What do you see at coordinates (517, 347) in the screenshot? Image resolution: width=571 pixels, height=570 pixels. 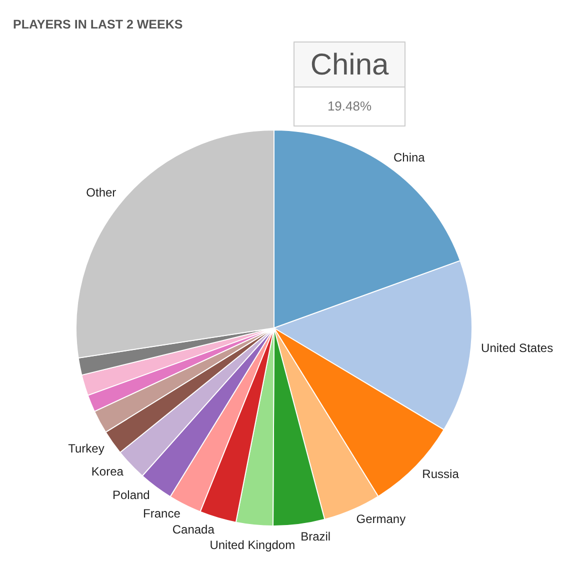 I see `slice-label: United States` at bounding box center [517, 347].